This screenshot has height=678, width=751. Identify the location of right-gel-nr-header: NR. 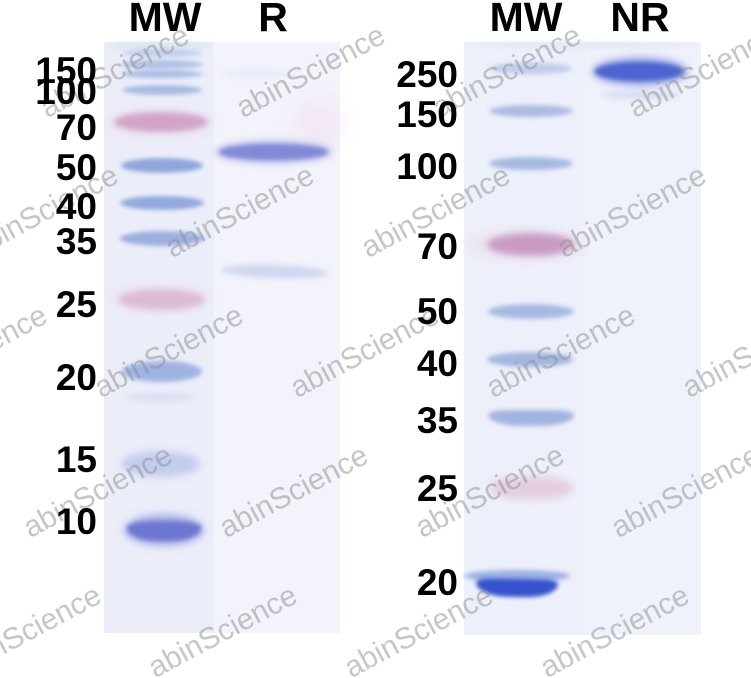
(640, 20).